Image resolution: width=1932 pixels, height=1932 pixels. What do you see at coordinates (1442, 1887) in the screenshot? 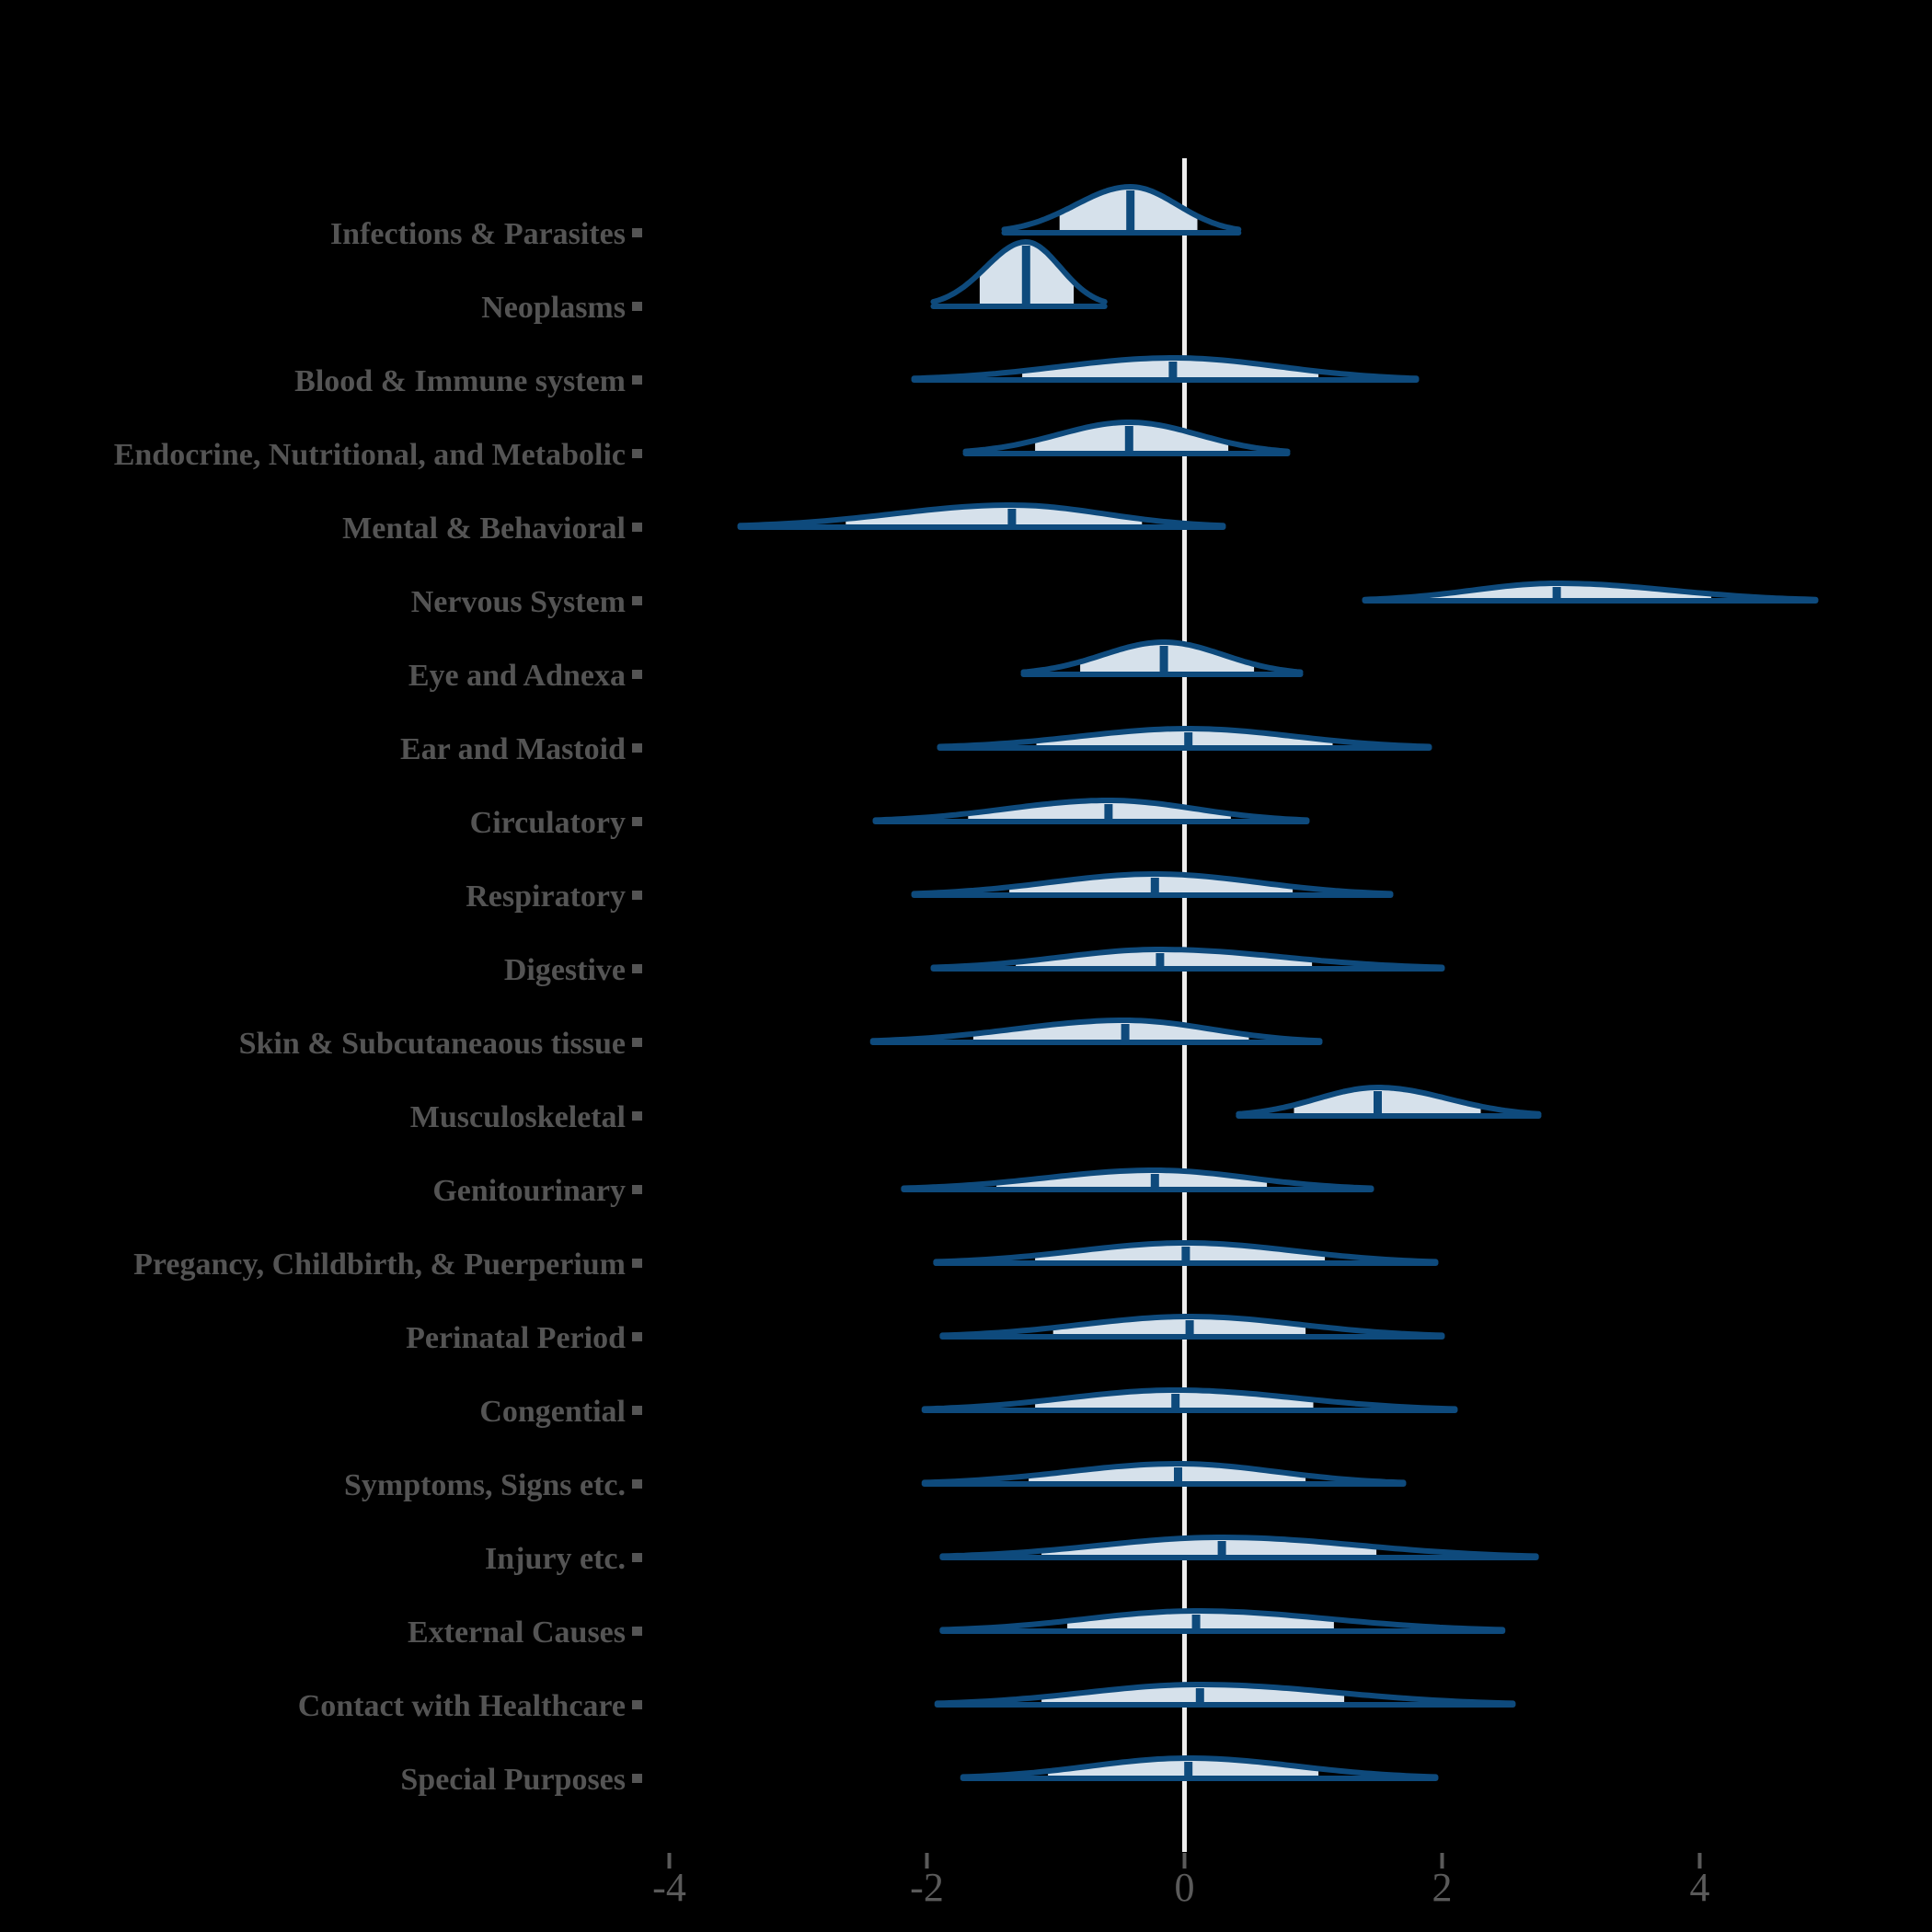
I see `x-axis-tick-label: 2` at bounding box center [1442, 1887].